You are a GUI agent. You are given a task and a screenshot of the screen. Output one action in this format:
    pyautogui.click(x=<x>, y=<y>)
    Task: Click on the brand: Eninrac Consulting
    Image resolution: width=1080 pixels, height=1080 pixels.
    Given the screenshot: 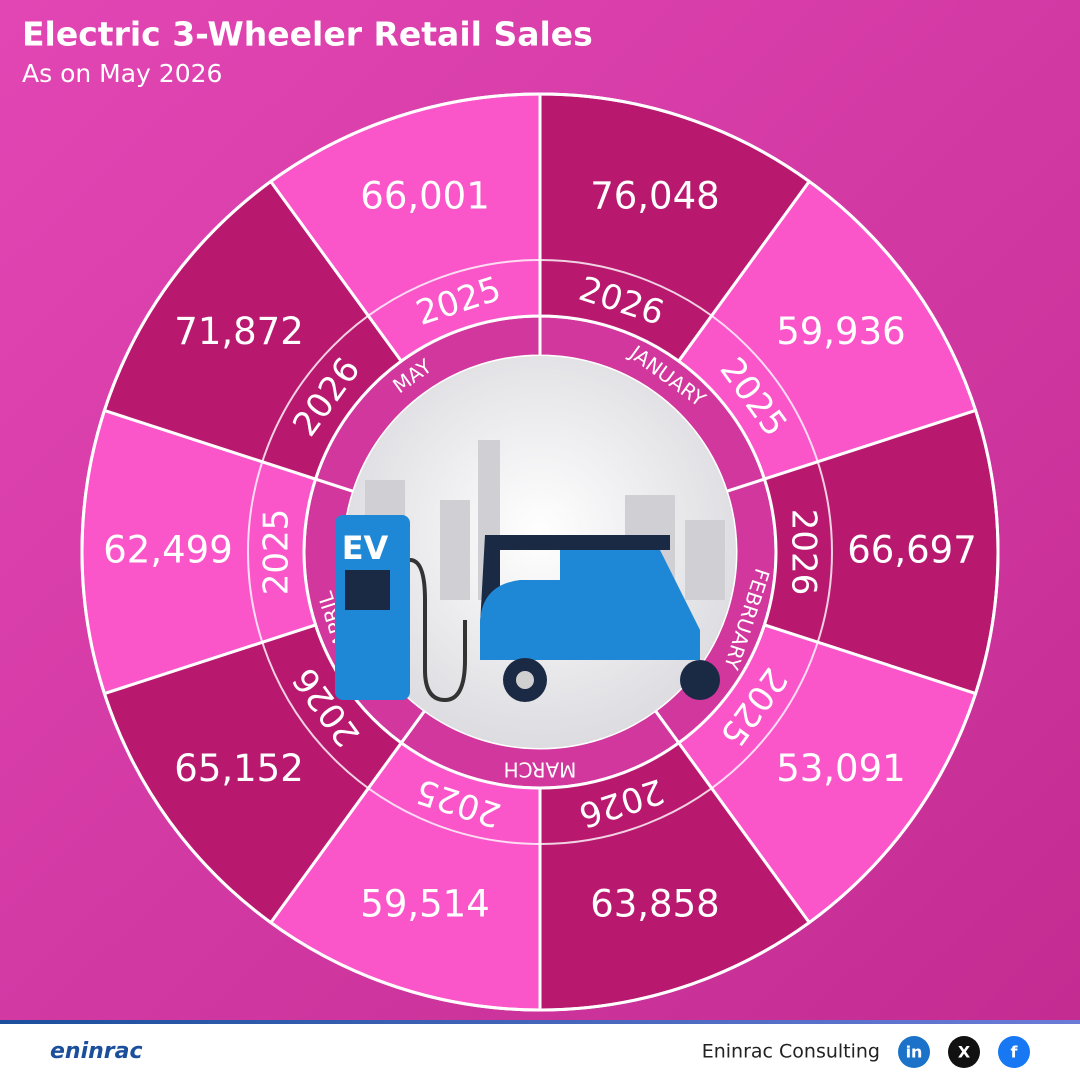 What is the action you would take?
    pyautogui.click(x=791, y=1052)
    